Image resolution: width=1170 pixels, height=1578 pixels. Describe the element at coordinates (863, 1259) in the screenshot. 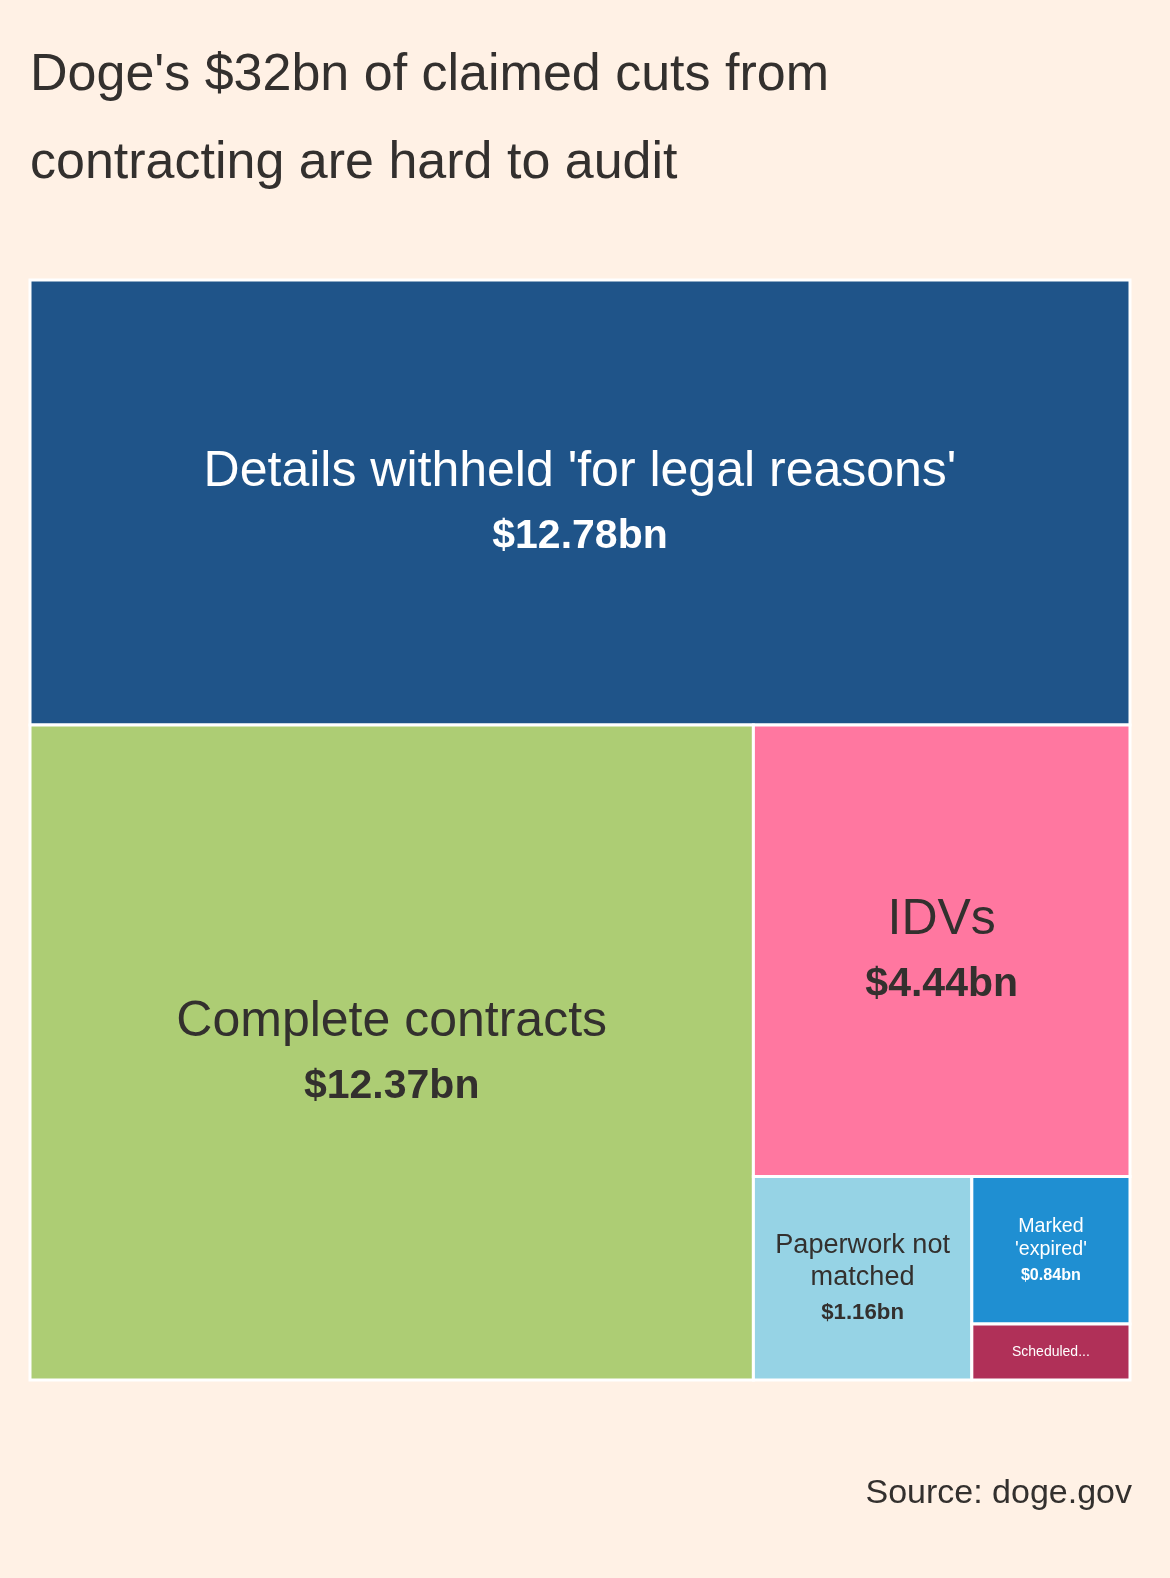

I see `category-label: Paperwork not matched` at that location.